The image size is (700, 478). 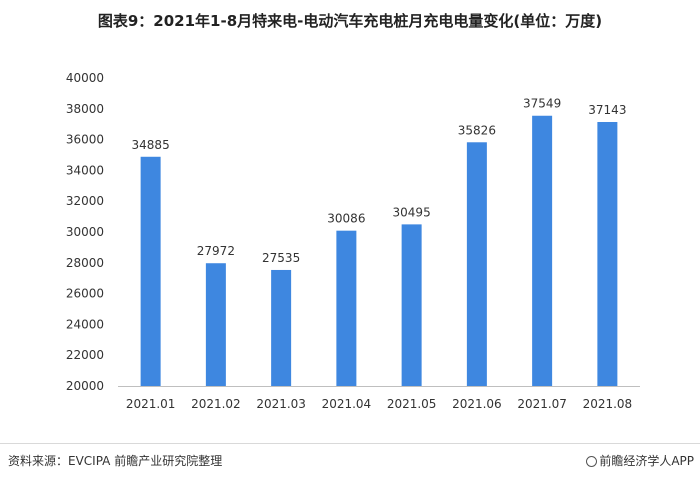 What do you see at coordinates (151, 404) in the screenshot?
I see `x-tick-label: 2021.01` at bounding box center [151, 404].